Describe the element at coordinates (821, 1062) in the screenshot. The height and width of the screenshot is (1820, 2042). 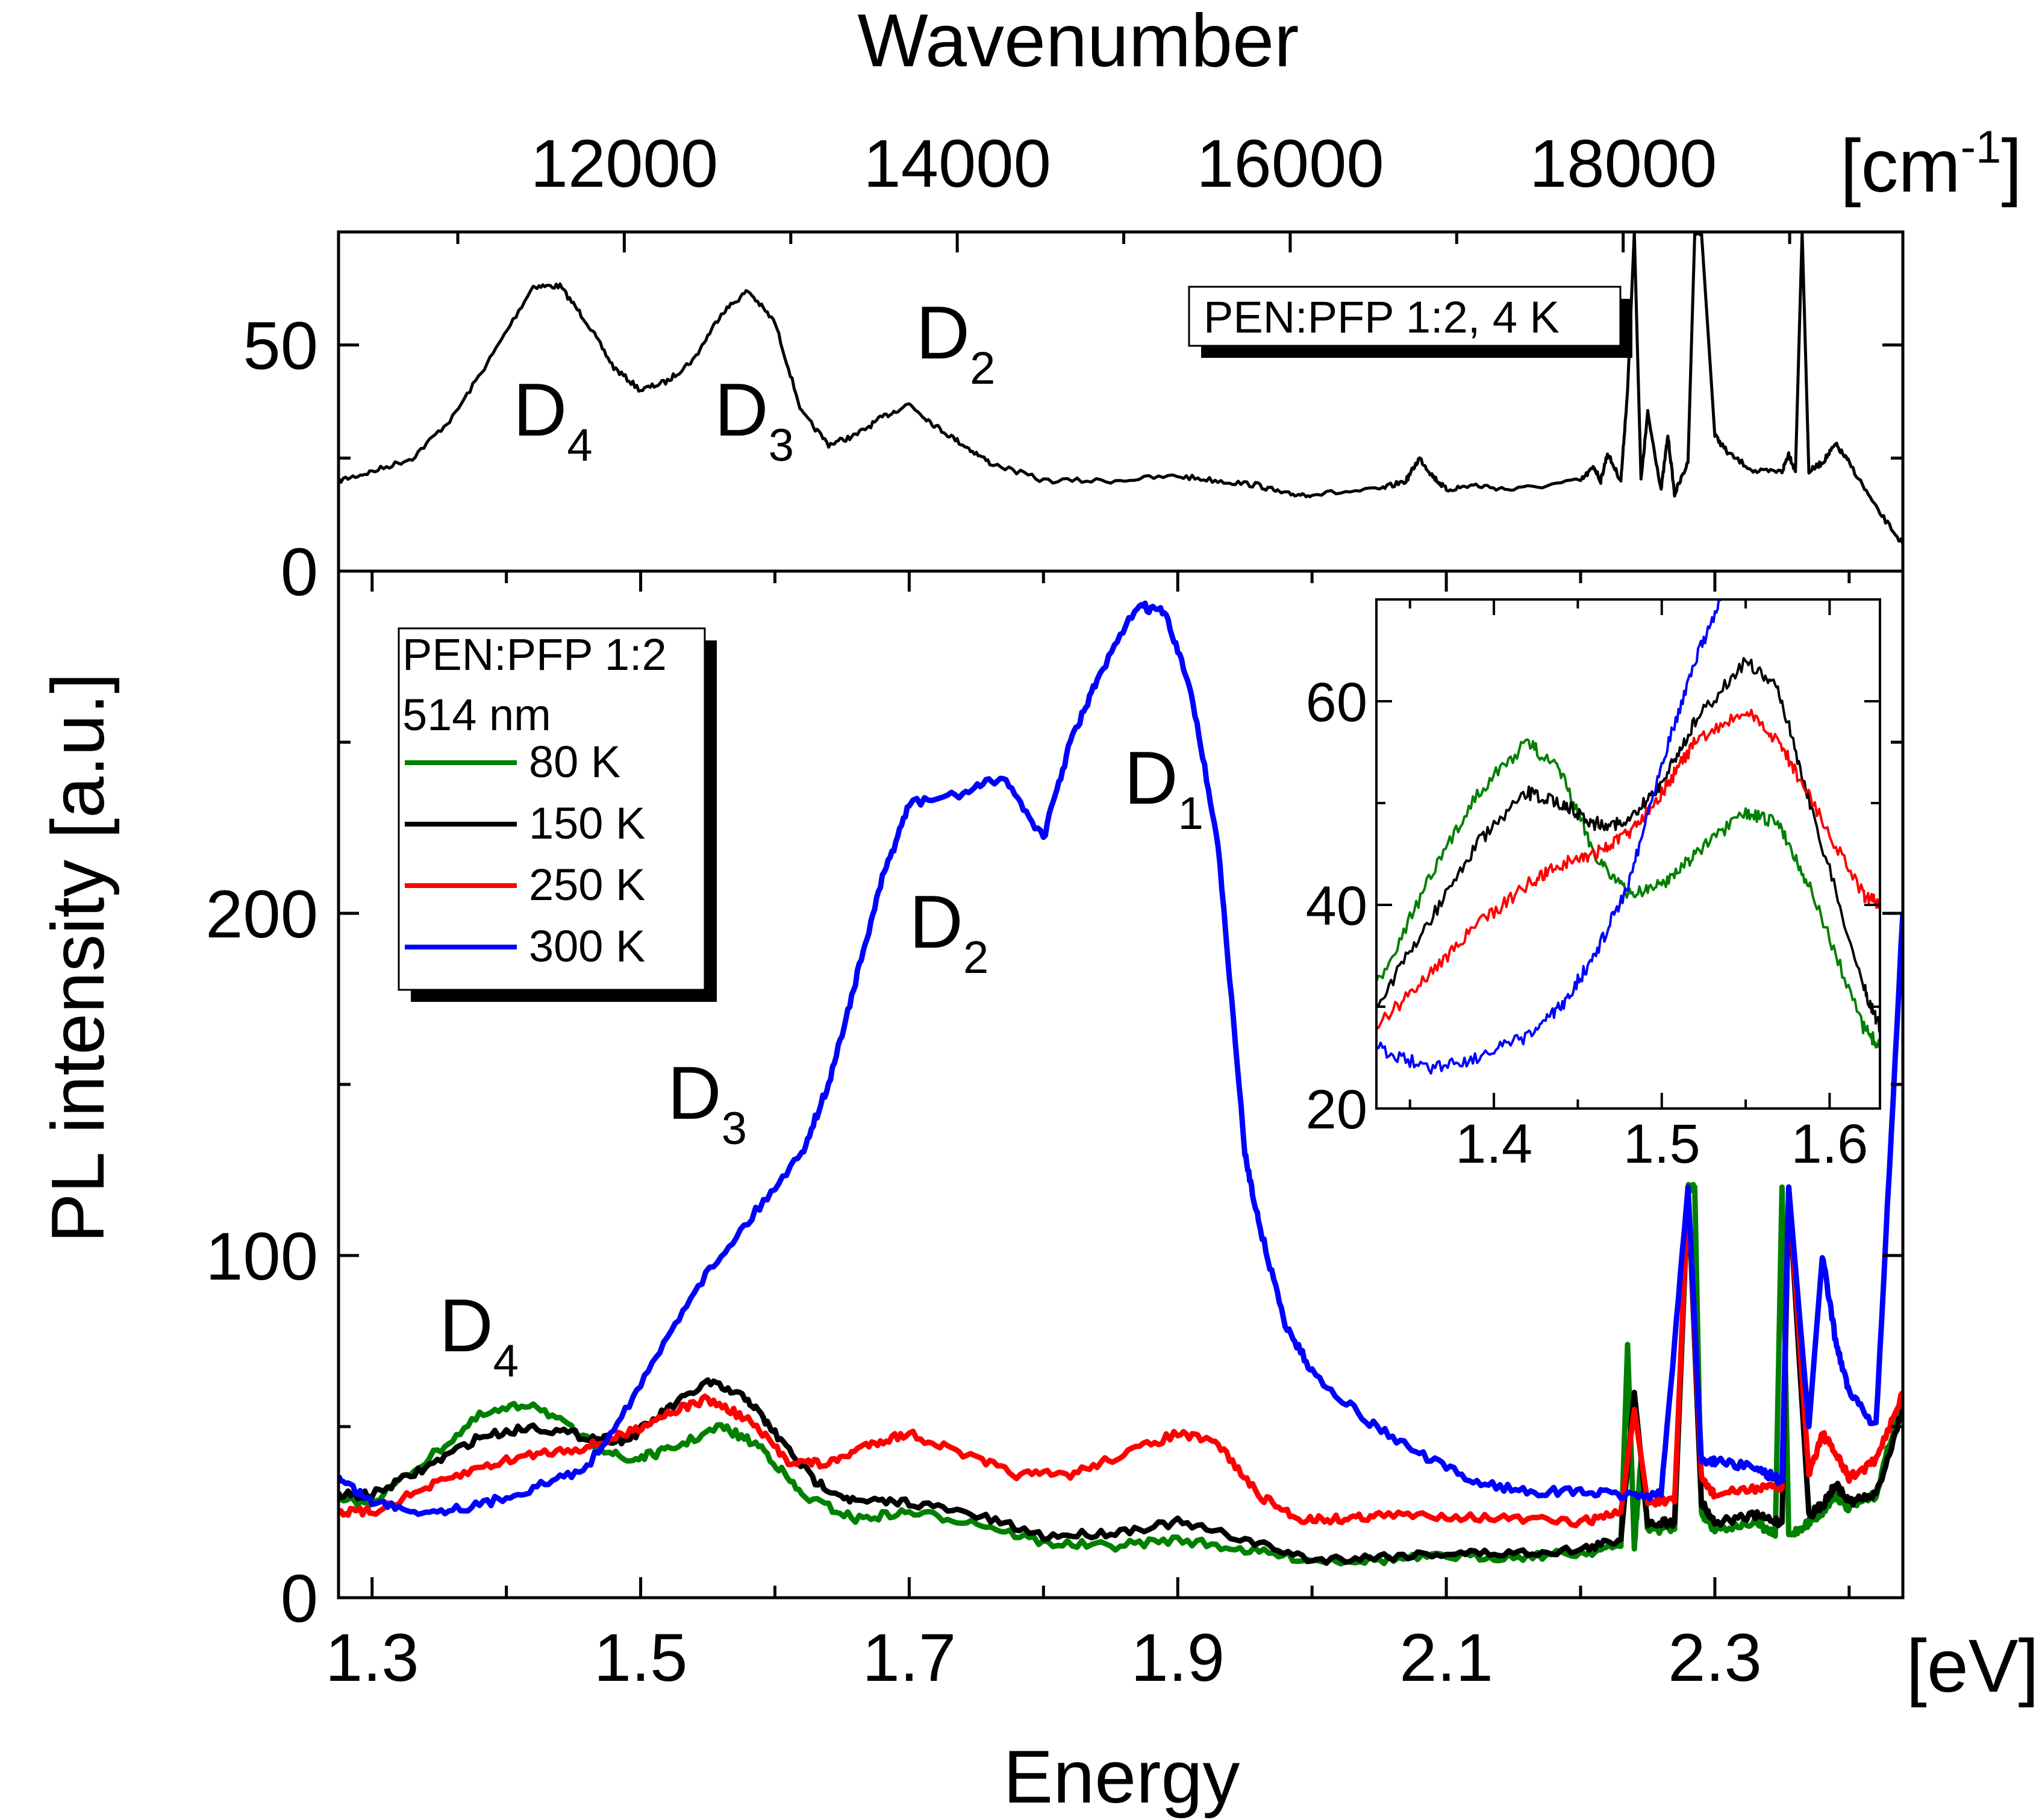
I see `main-panel-peak-labels: D1 D2 D3 D4` at that location.